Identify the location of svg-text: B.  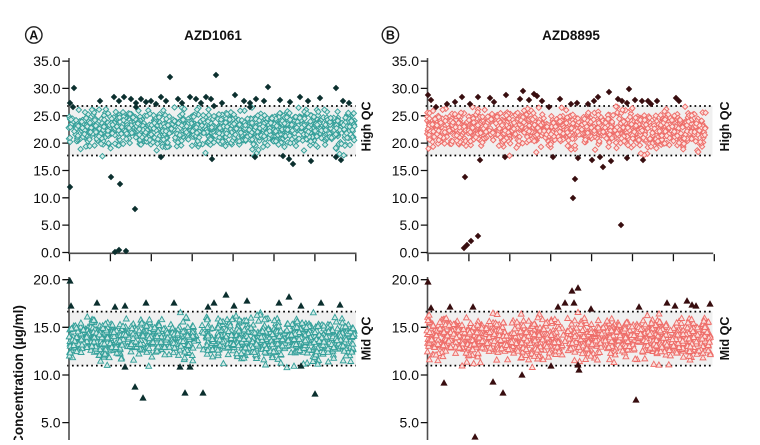
(390, 36).